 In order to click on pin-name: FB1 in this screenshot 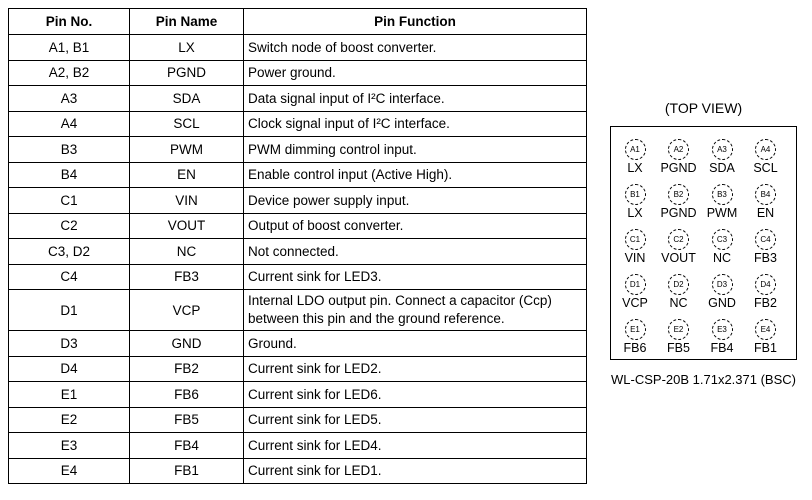, I will do `click(186, 470)`.